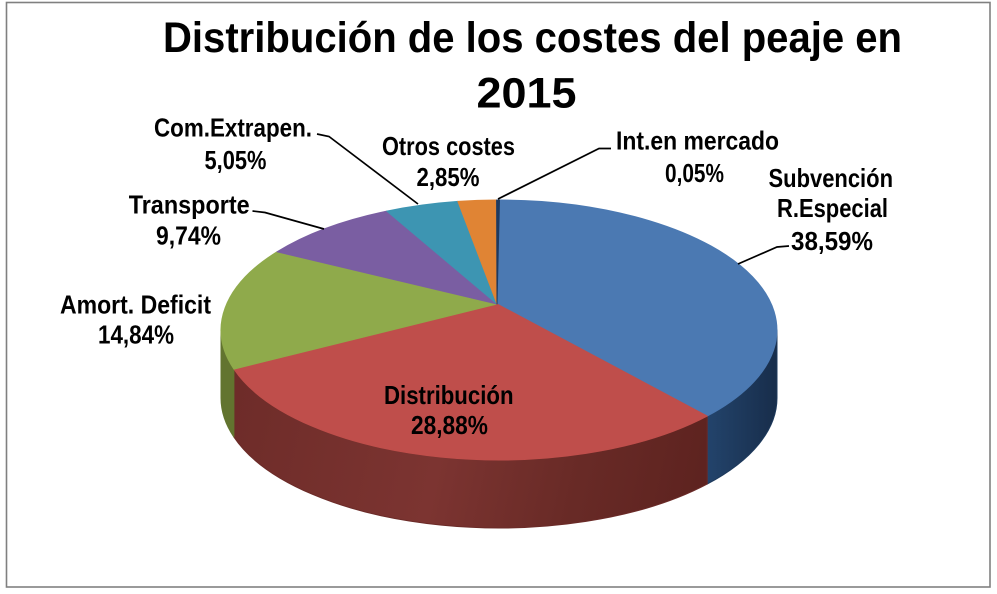 This screenshot has width=997, height=594. What do you see at coordinates (532, 38) in the screenshot?
I see `svg-text:Distribución de los costes del: Distribución de los costes del peaje en` at bounding box center [532, 38].